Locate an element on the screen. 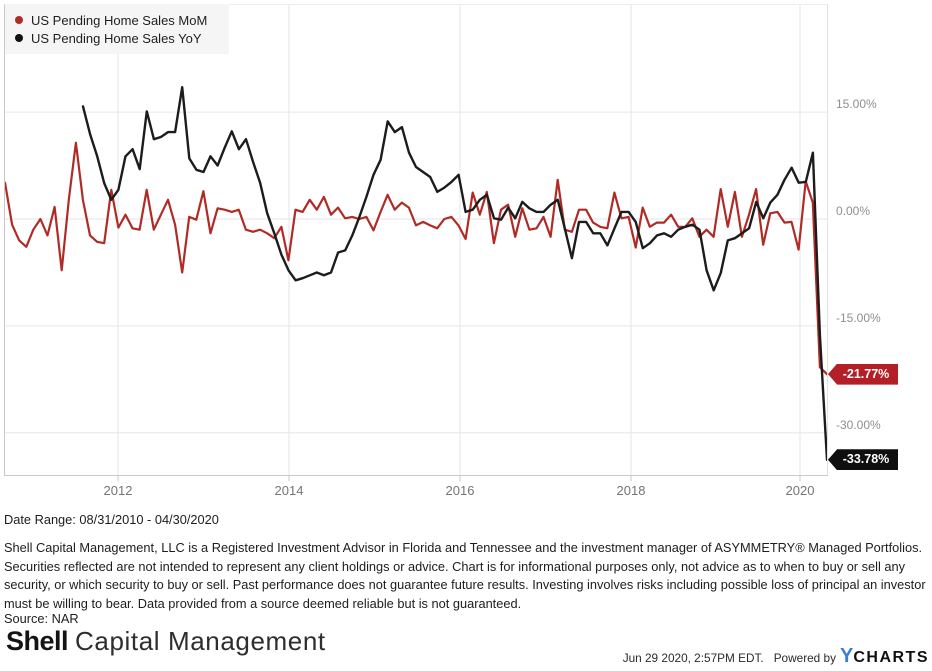 Image resolution: width=932 pixels, height=671 pixels. logo-bold-text: Shell is located at coordinates (37, 641).